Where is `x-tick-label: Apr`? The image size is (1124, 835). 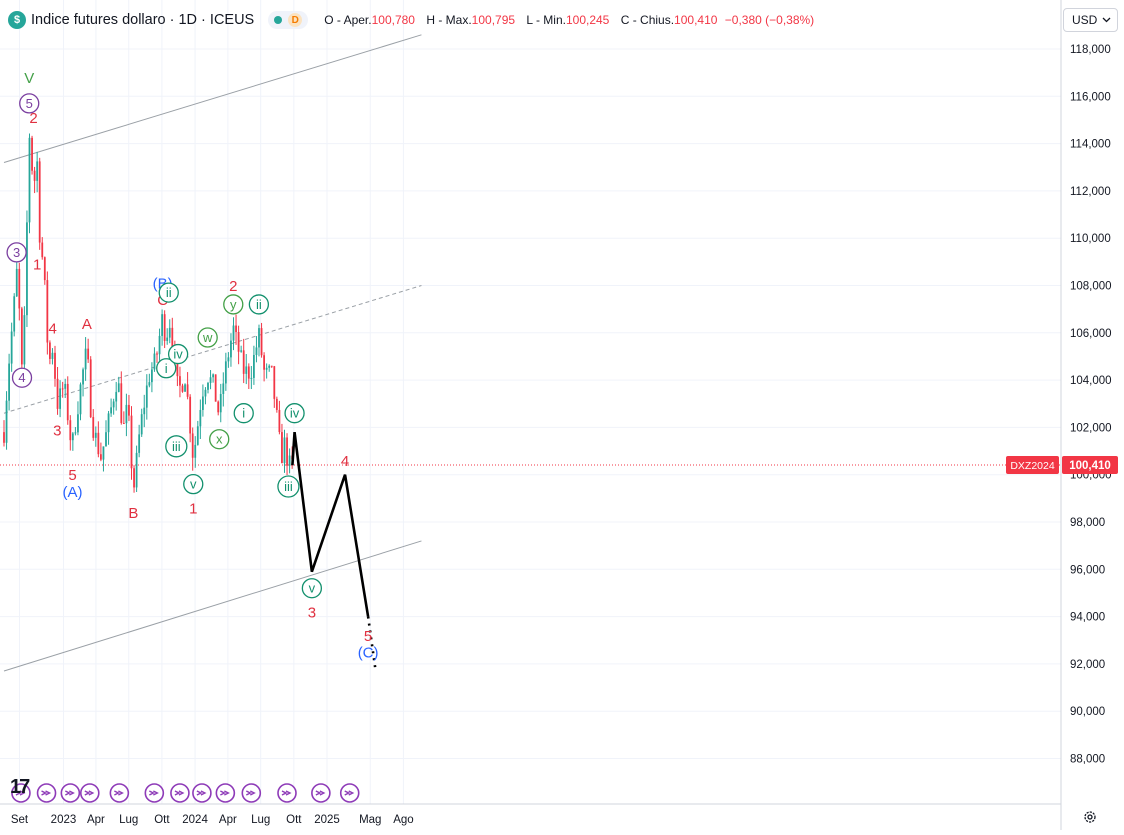 x-tick-label: Apr is located at coordinates (228, 820).